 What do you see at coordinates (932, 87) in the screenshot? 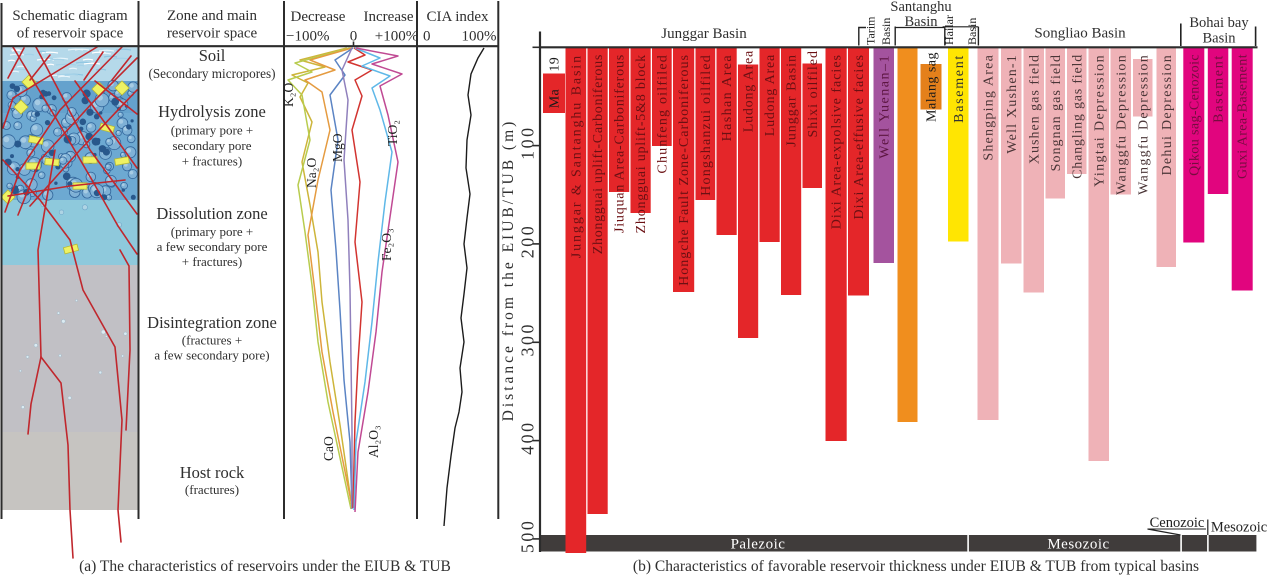
I see `svg-text: Malang sag` at bounding box center [932, 87].